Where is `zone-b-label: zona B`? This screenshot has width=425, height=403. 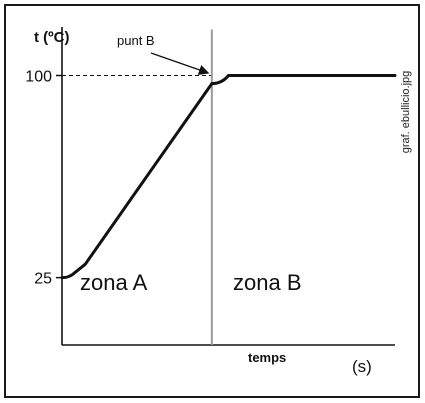
zone-b-label: zona B is located at coordinates (267, 282).